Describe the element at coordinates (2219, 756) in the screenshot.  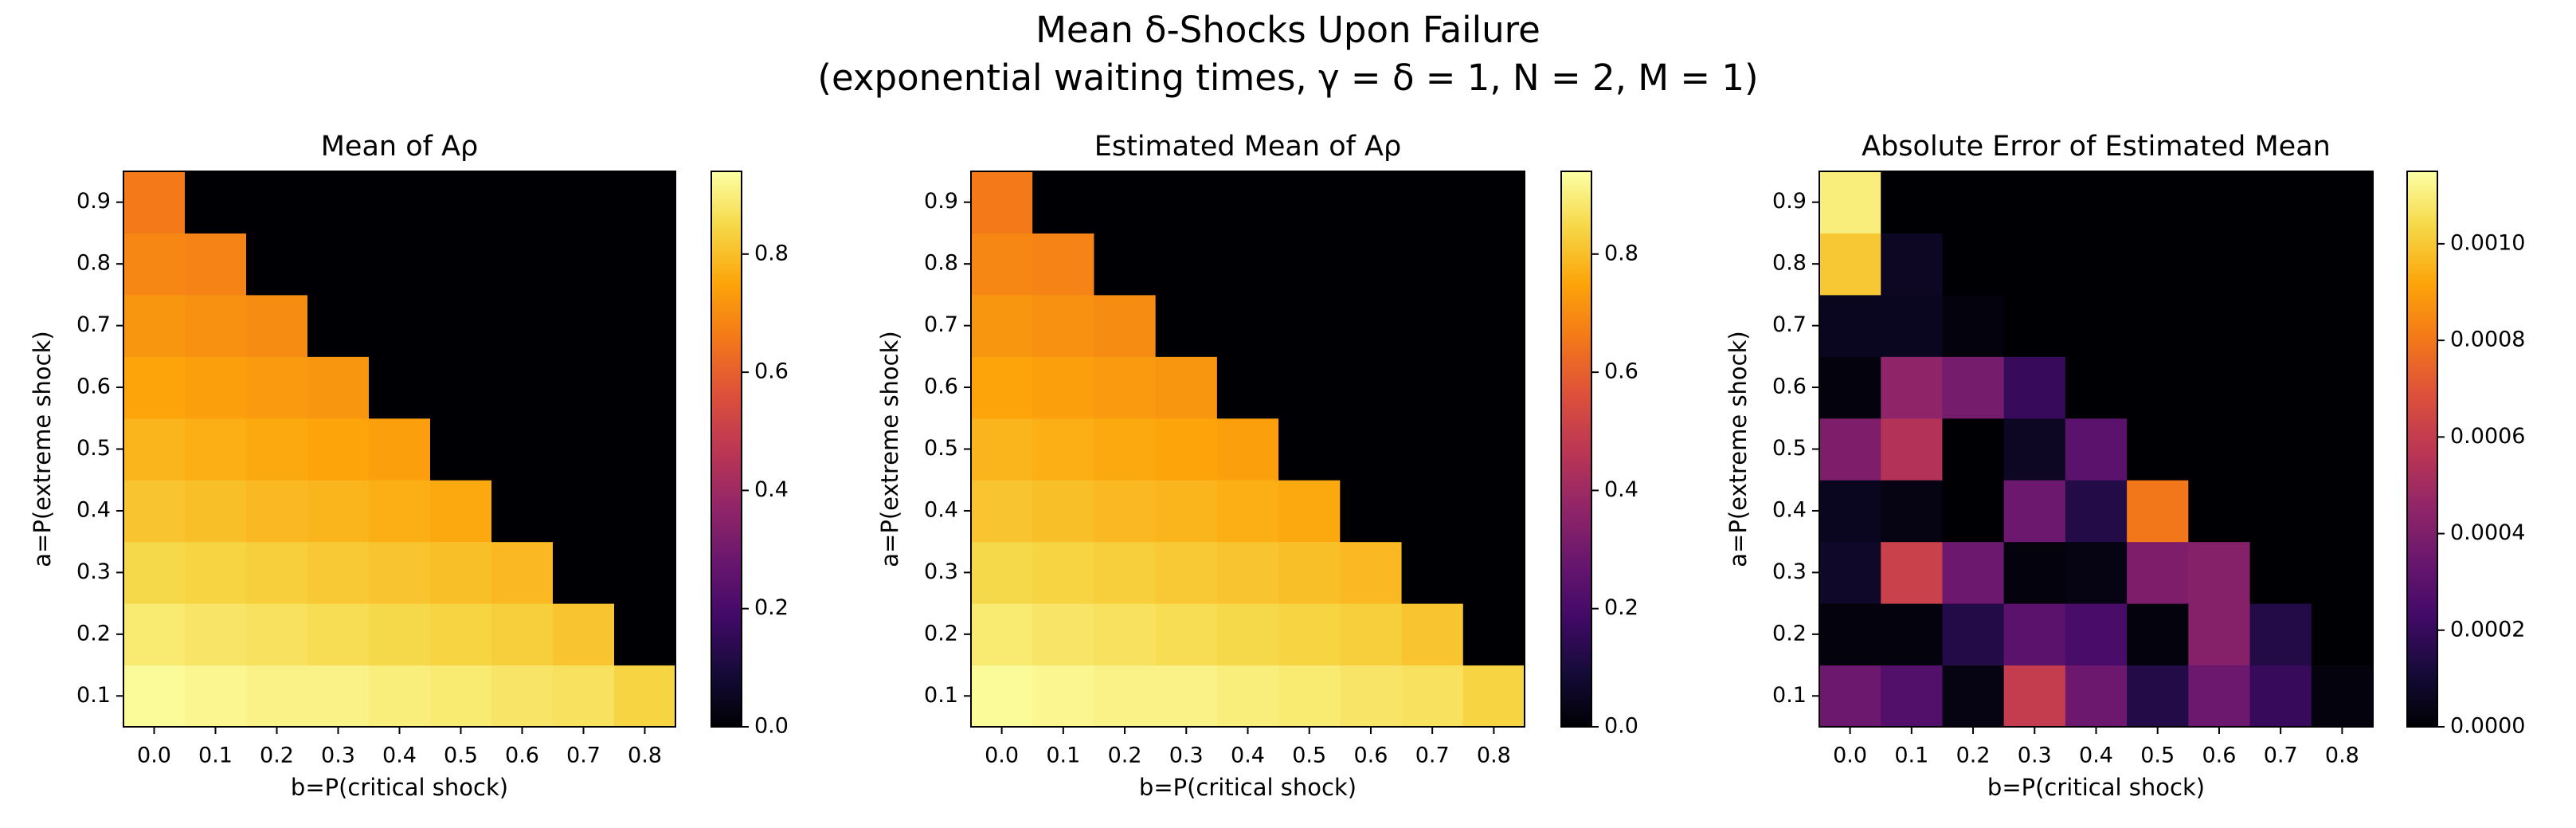
I see `x-tick-label: 0.6` at that location.